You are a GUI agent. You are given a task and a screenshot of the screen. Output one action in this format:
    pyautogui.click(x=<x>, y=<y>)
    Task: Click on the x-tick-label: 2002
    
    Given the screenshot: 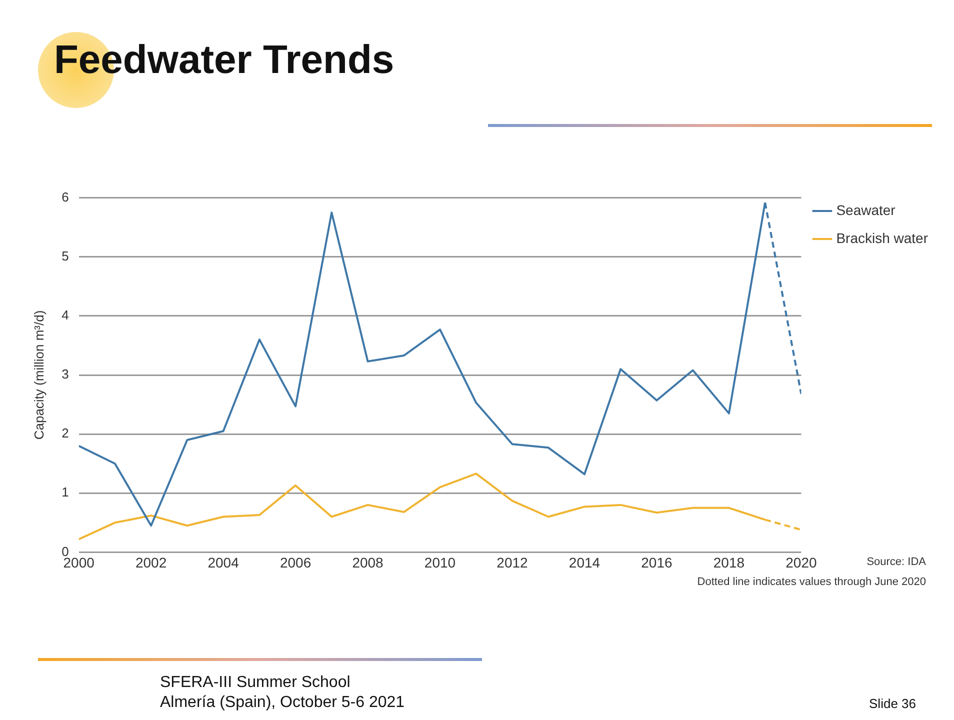 What is the action you would take?
    pyautogui.click(x=151, y=562)
    